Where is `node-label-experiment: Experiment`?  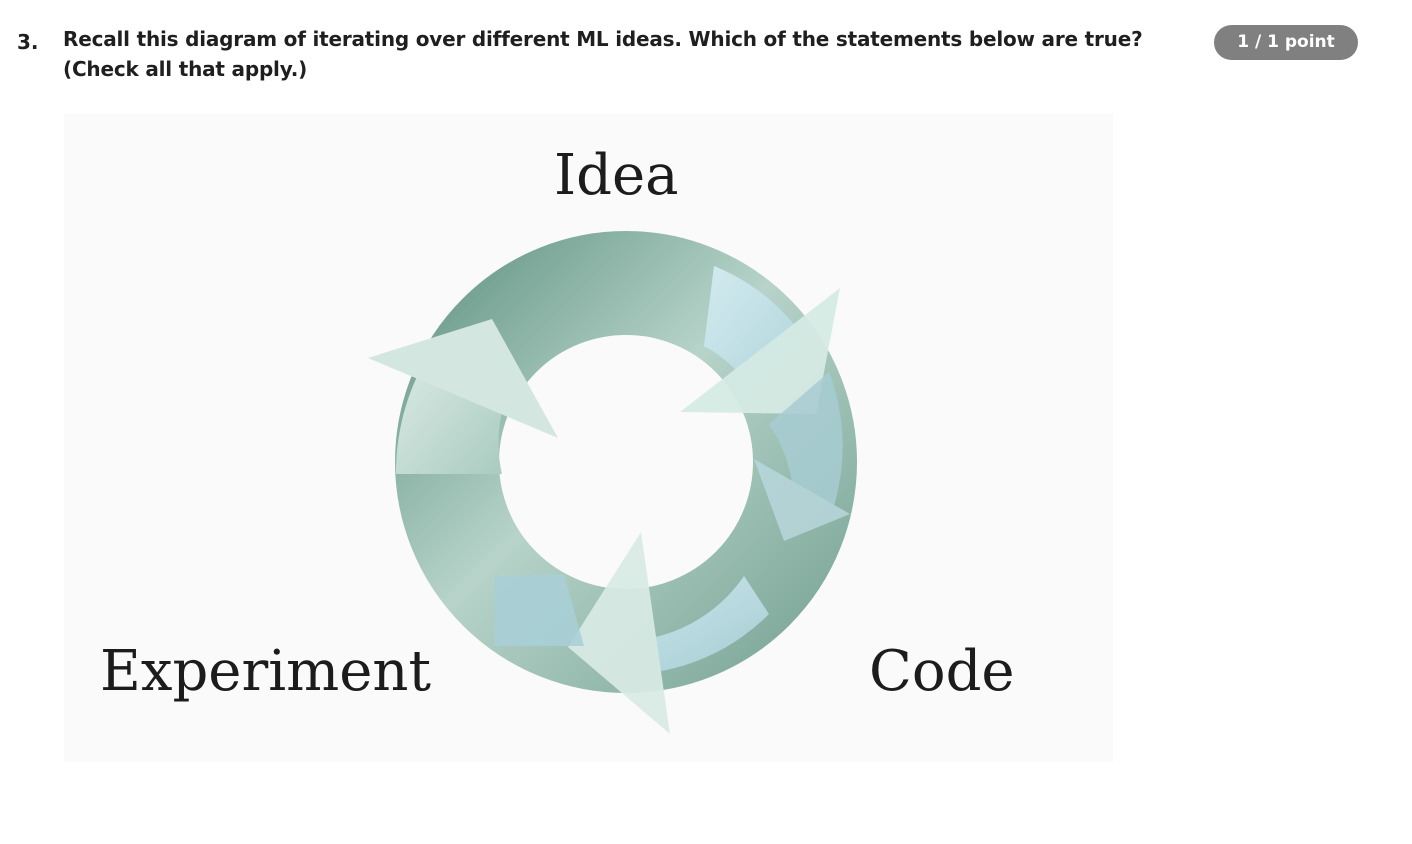 node-label-experiment: Experiment is located at coordinates (265, 671).